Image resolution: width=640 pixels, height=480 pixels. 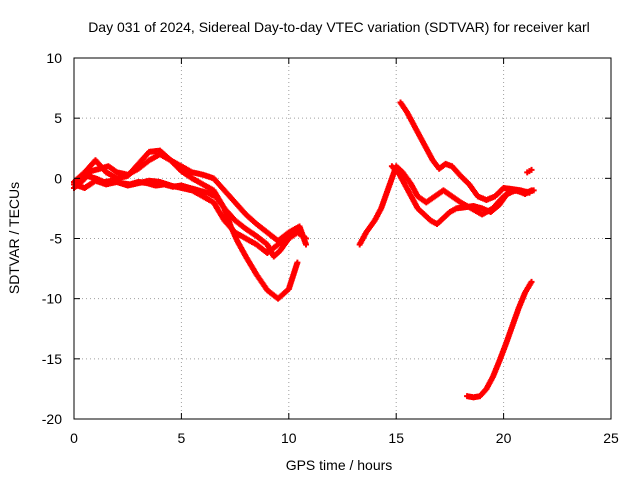 I want to click on y-tick-label: 10, so click(x=54, y=58).